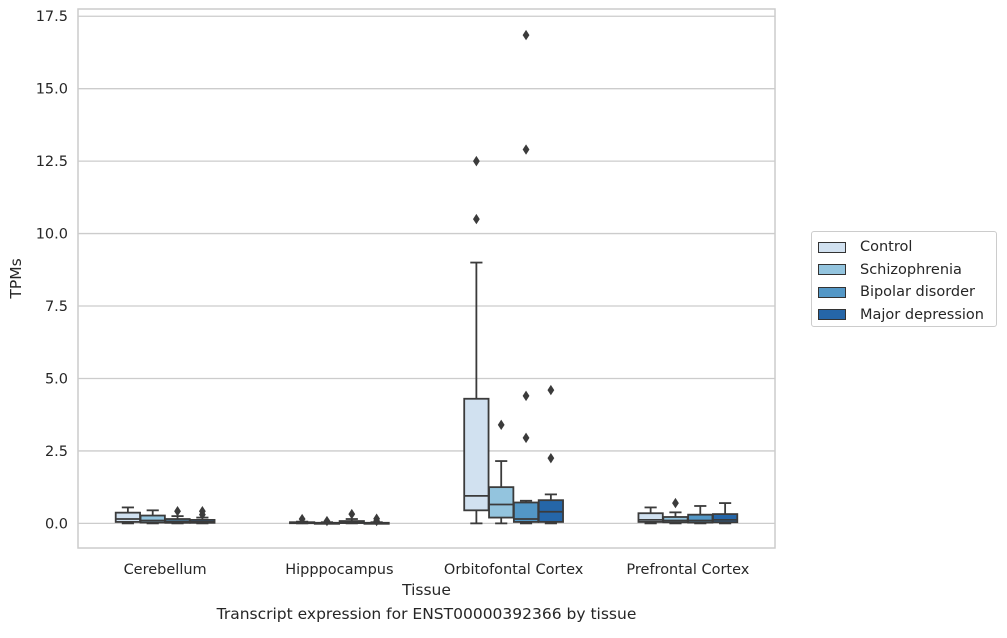  What do you see at coordinates (56, 379) in the screenshot?
I see `y-tick-label: 5.0` at bounding box center [56, 379].